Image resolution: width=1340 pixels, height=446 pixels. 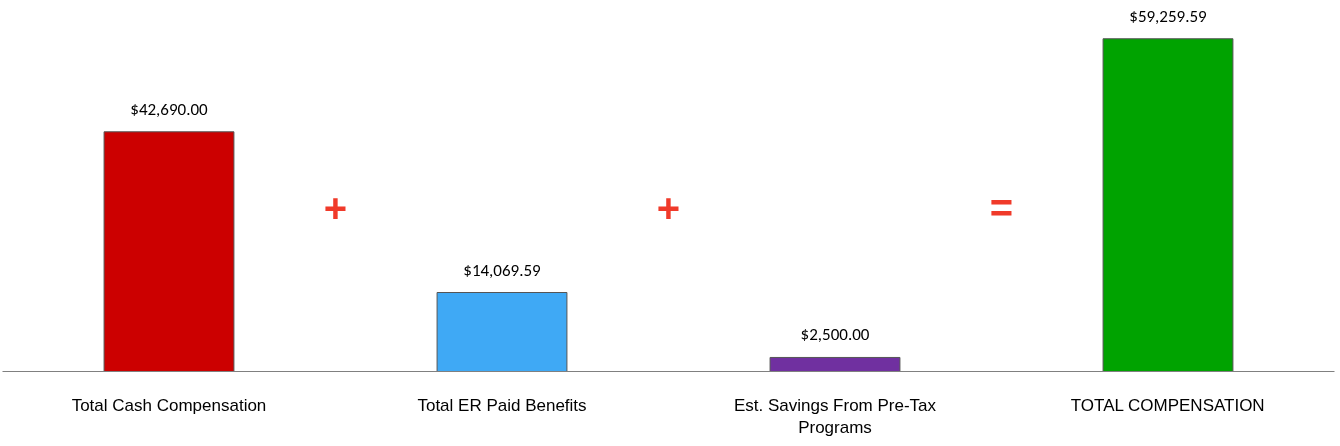 What do you see at coordinates (1001, 208) in the screenshot?
I see `annotation: =` at bounding box center [1001, 208].